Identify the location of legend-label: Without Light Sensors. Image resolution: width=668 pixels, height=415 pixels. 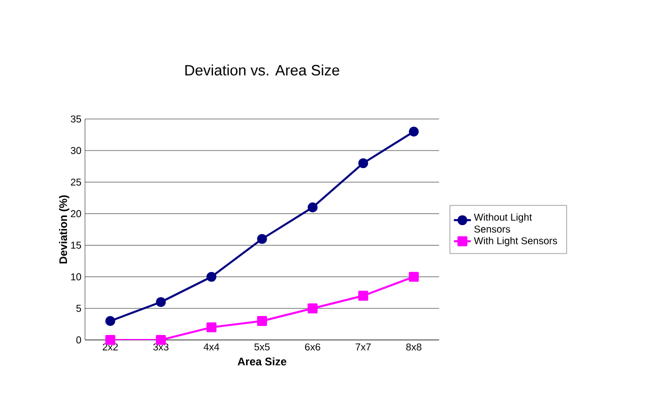
(503, 223).